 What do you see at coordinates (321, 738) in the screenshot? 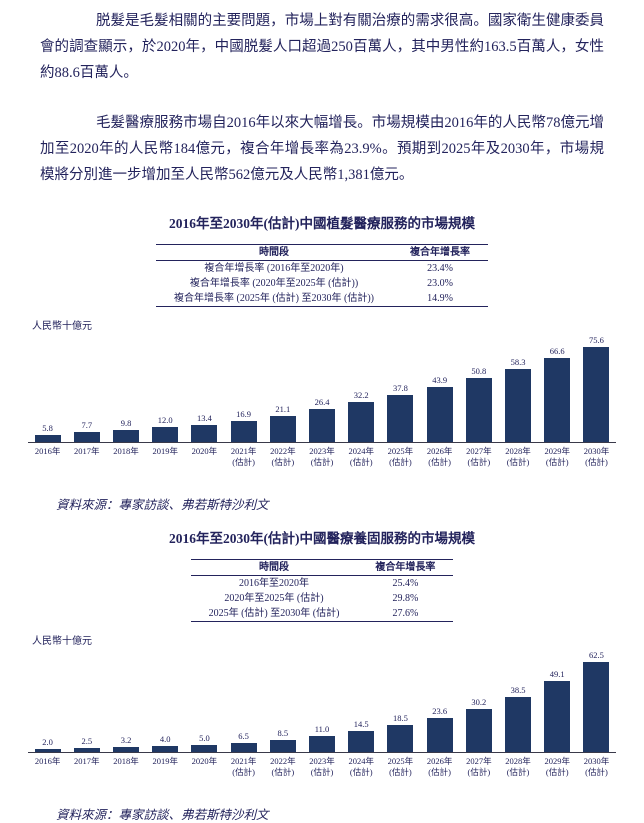
I see `bar-group: 11.0` at bounding box center [321, 738].